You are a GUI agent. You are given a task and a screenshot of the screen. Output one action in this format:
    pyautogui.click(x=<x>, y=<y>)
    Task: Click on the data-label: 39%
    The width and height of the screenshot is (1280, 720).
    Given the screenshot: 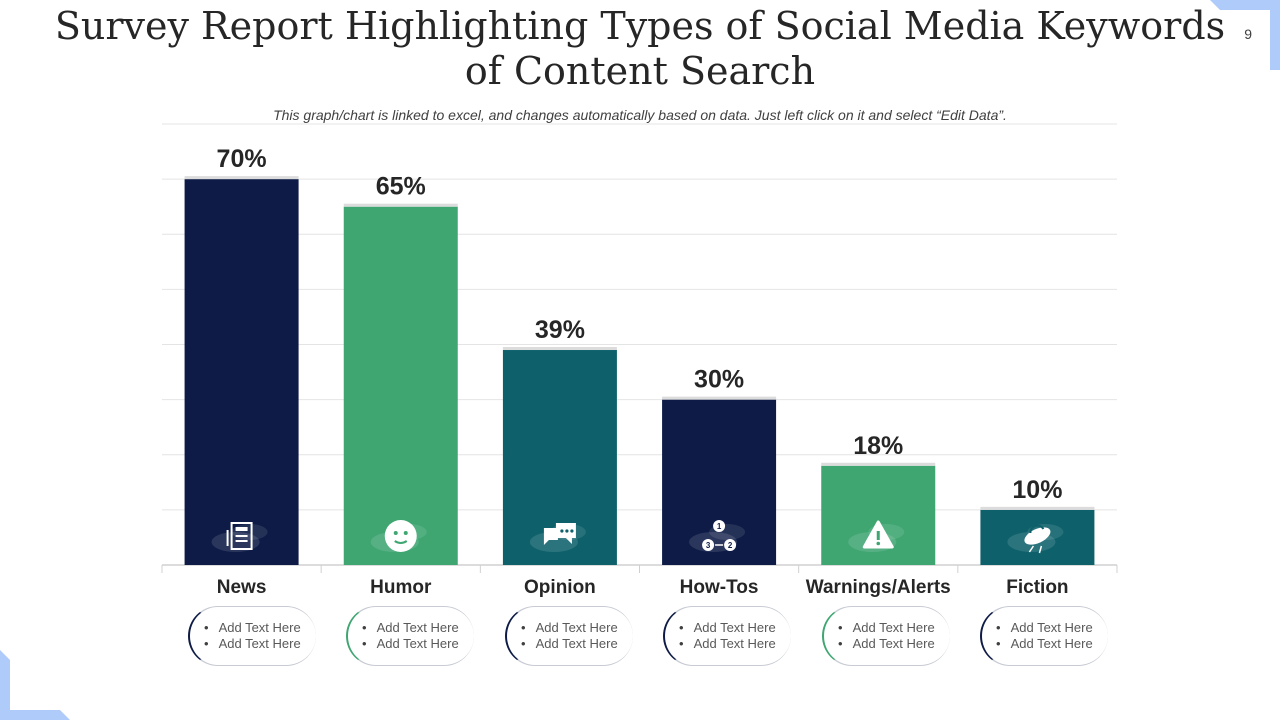 What is the action you would take?
    pyautogui.click(x=560, y=330)
    